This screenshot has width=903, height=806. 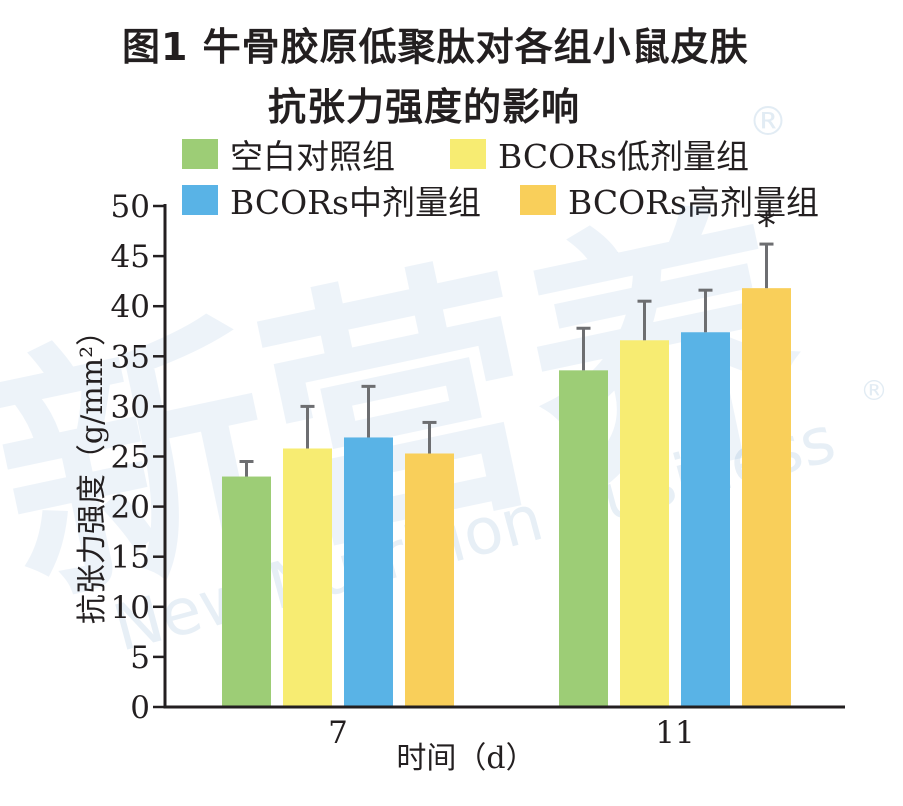 What do you see at coordinates (338, 733) in the screenshot?
I see `x-tick-label-7: 7` at bounding box center [338, 733].